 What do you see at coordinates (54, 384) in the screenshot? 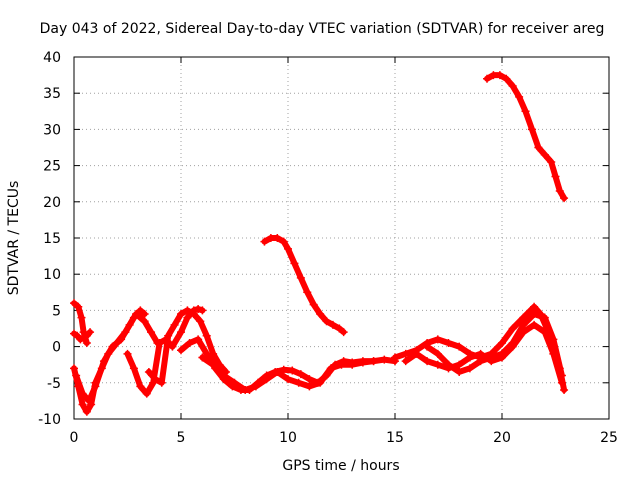
I see `y-tick-label: -5` at bounding box center [54, 384].